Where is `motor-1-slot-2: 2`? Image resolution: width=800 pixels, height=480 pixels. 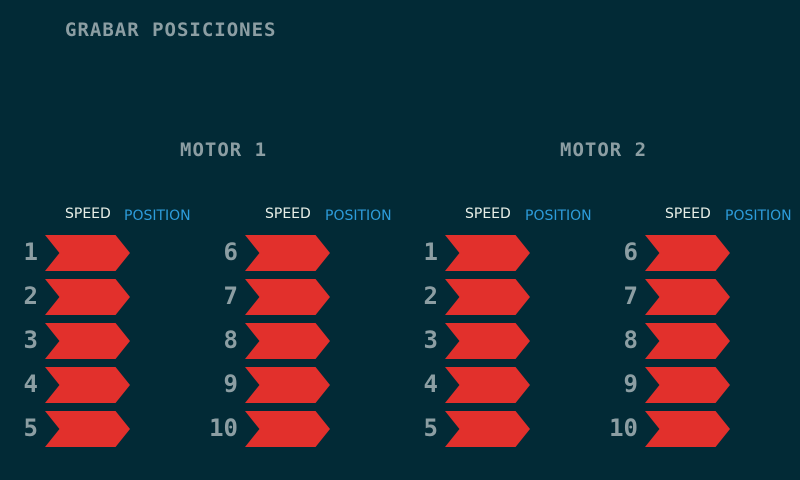 motor-1-slot-2: 2 is located at coordinates (100, 297).